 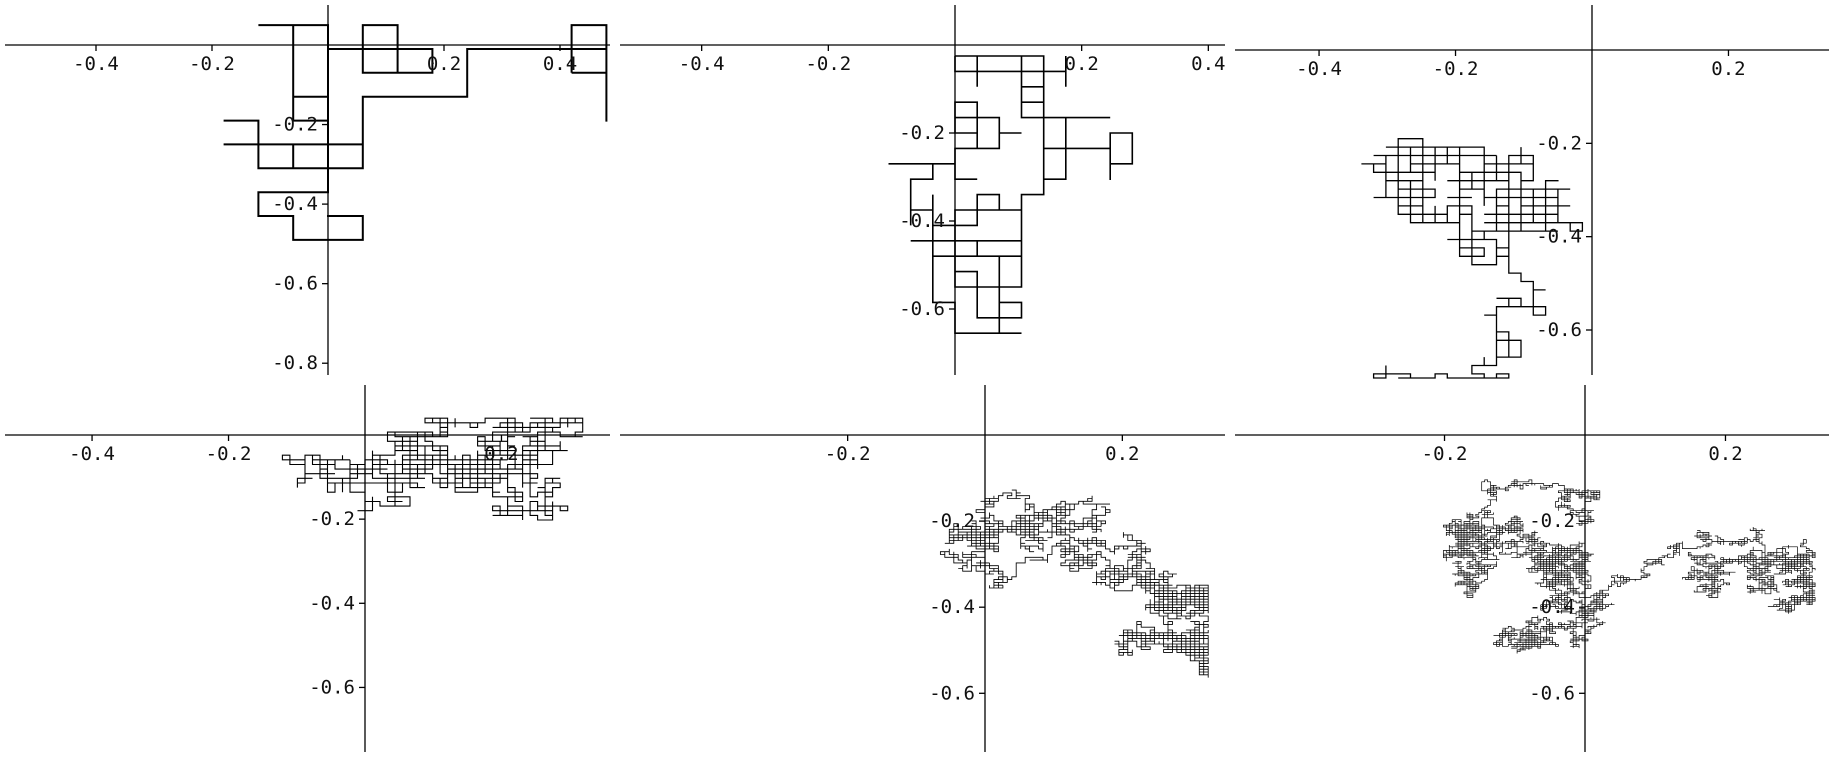 What do you see at coordinates (501, 454) in the screenshot?
I see `x-tick-label-bottom-left-2: 0.2` at bounding box center [501, 454].